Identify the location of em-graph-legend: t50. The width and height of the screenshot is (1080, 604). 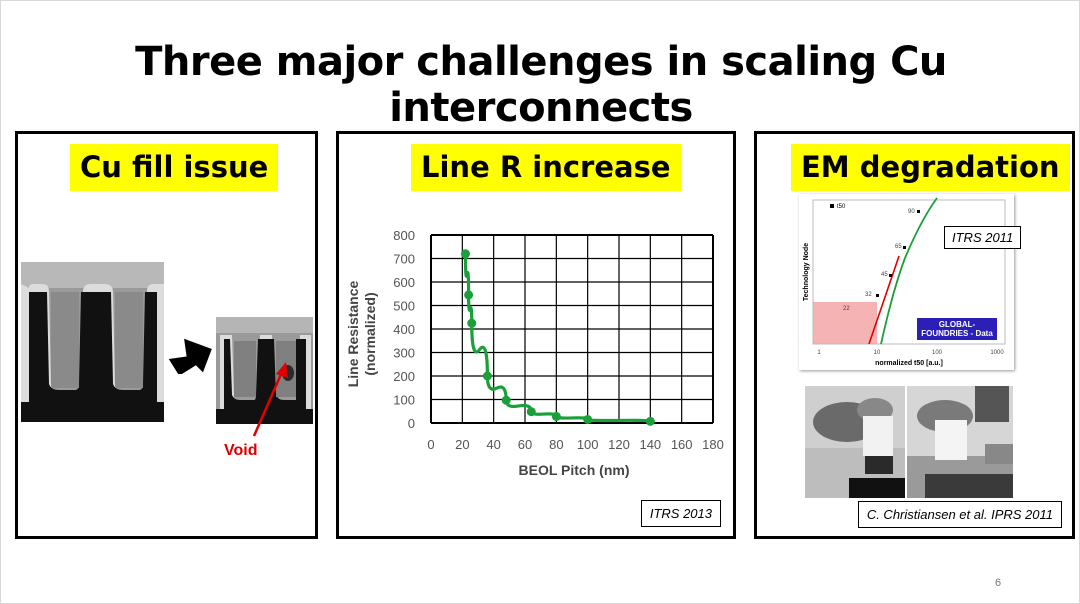
(841, 207).